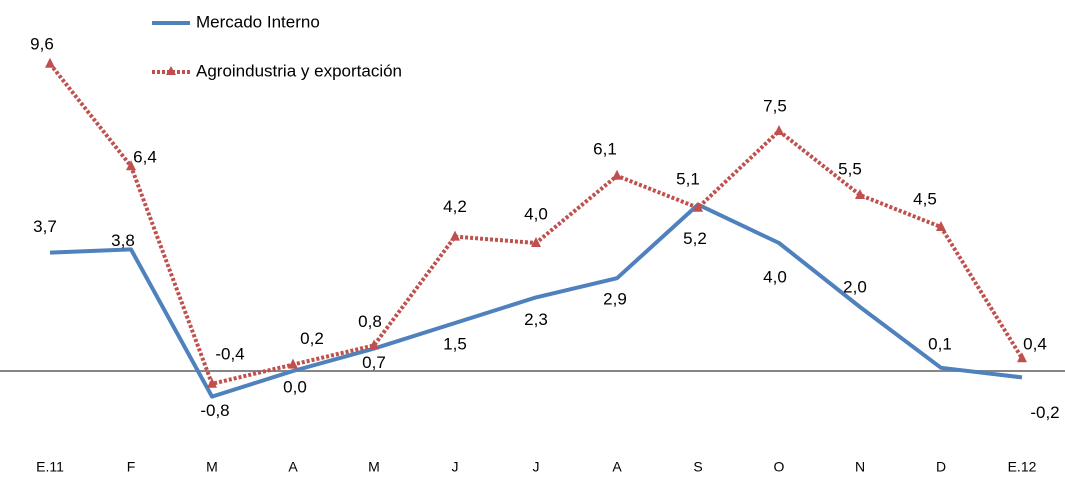  I want to click on data-label: 0,1, so click(940, 343).